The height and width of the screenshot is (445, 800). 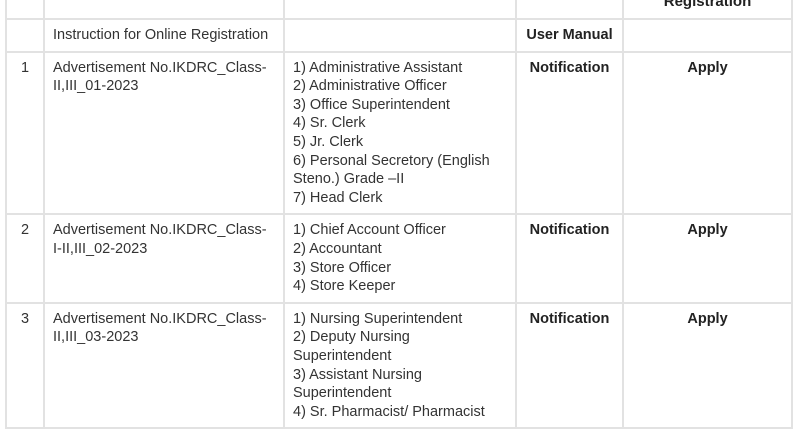 I want to click on post-item: 4) Sr. Clerk, so click(x=329, y=123).